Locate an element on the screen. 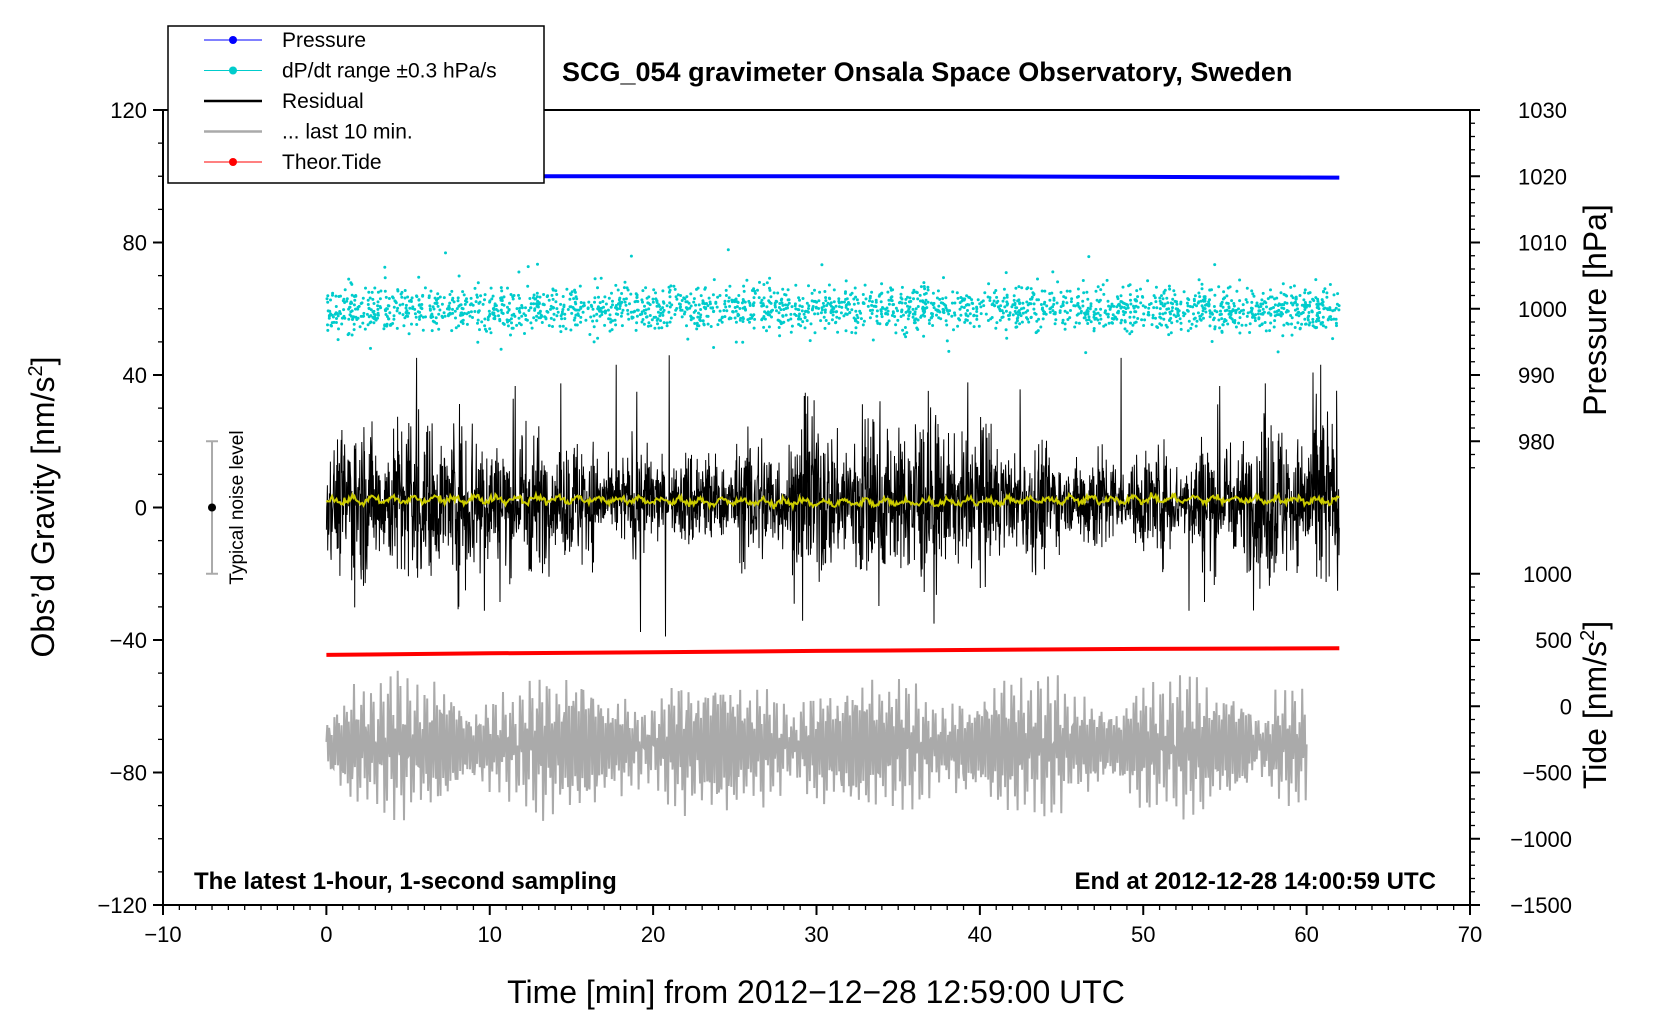 The image size is (1660, 1020). x-tick-label: 50 is located at coordinates (1143, 934).